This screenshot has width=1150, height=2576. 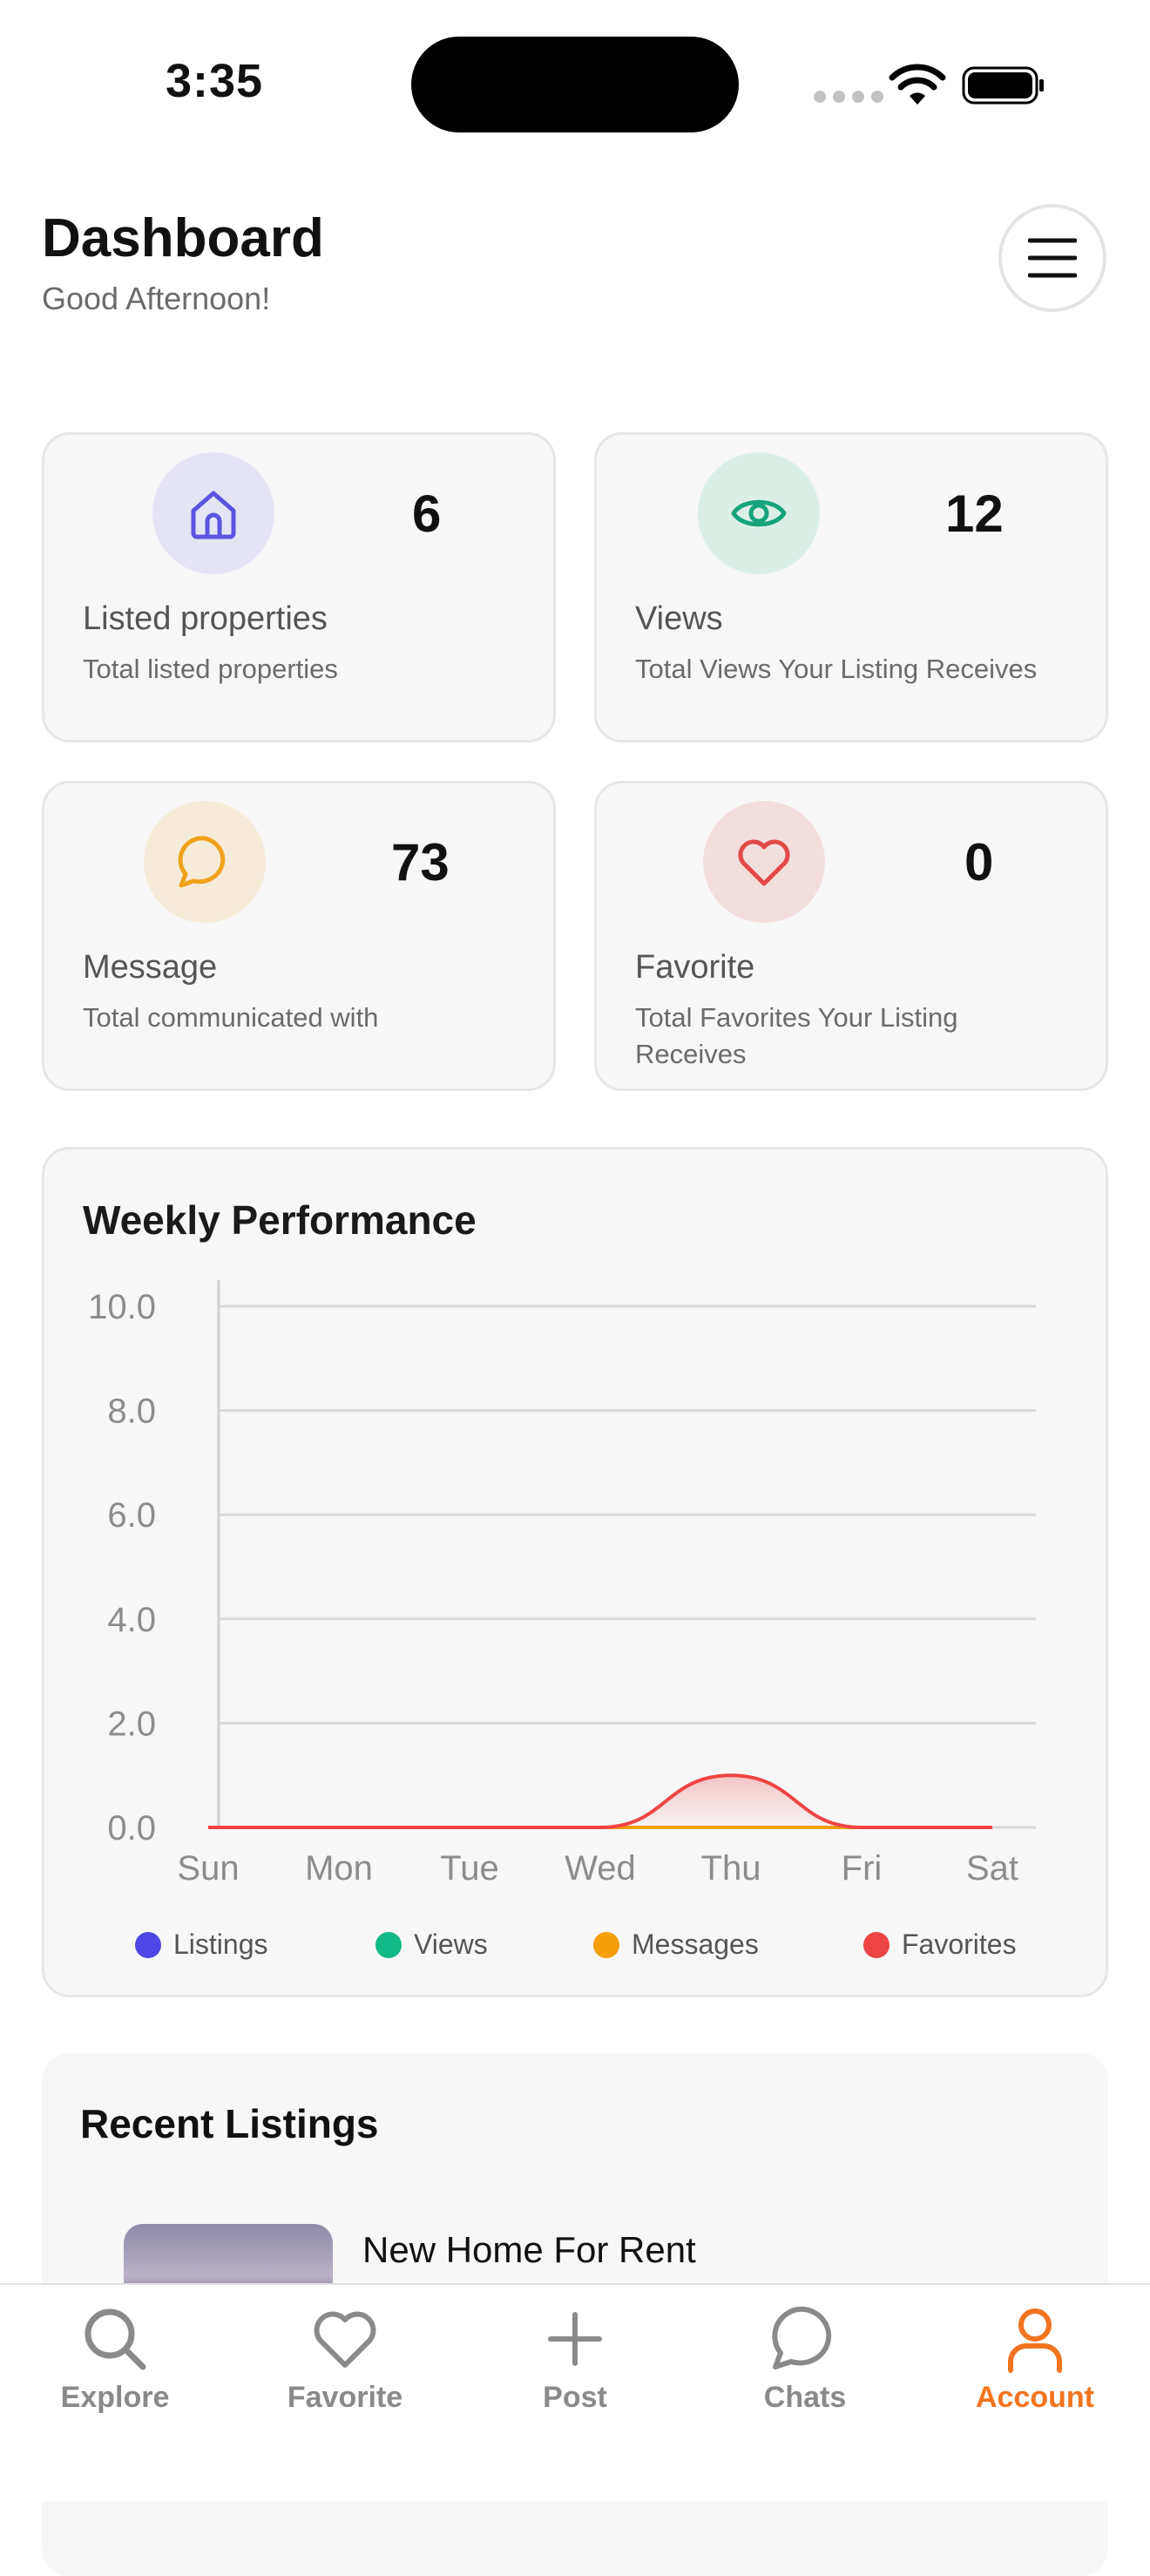 I want to click on tab-favorite: Favorite, so click(x=345, y=2369).